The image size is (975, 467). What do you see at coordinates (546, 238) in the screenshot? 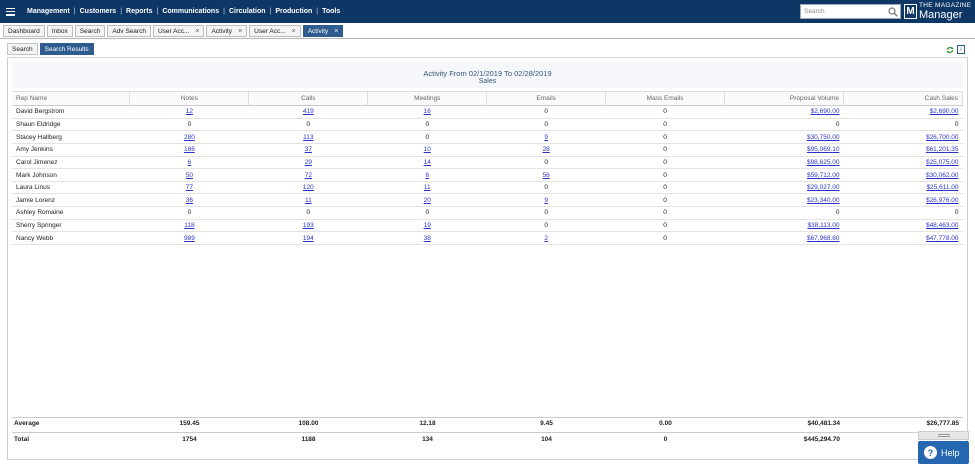
I see `value-link: 2` at bounding box center [546, 238].